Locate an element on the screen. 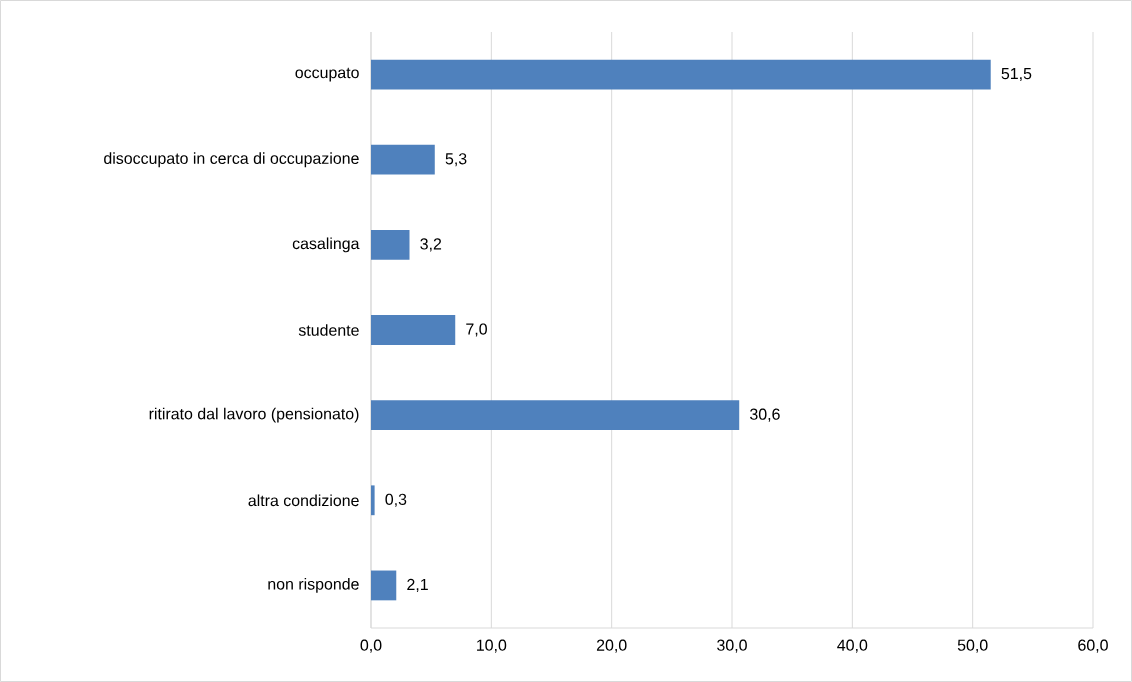  y-tick-label: disoccupato in cerca di occupazione is located at coordinates (231, 160).